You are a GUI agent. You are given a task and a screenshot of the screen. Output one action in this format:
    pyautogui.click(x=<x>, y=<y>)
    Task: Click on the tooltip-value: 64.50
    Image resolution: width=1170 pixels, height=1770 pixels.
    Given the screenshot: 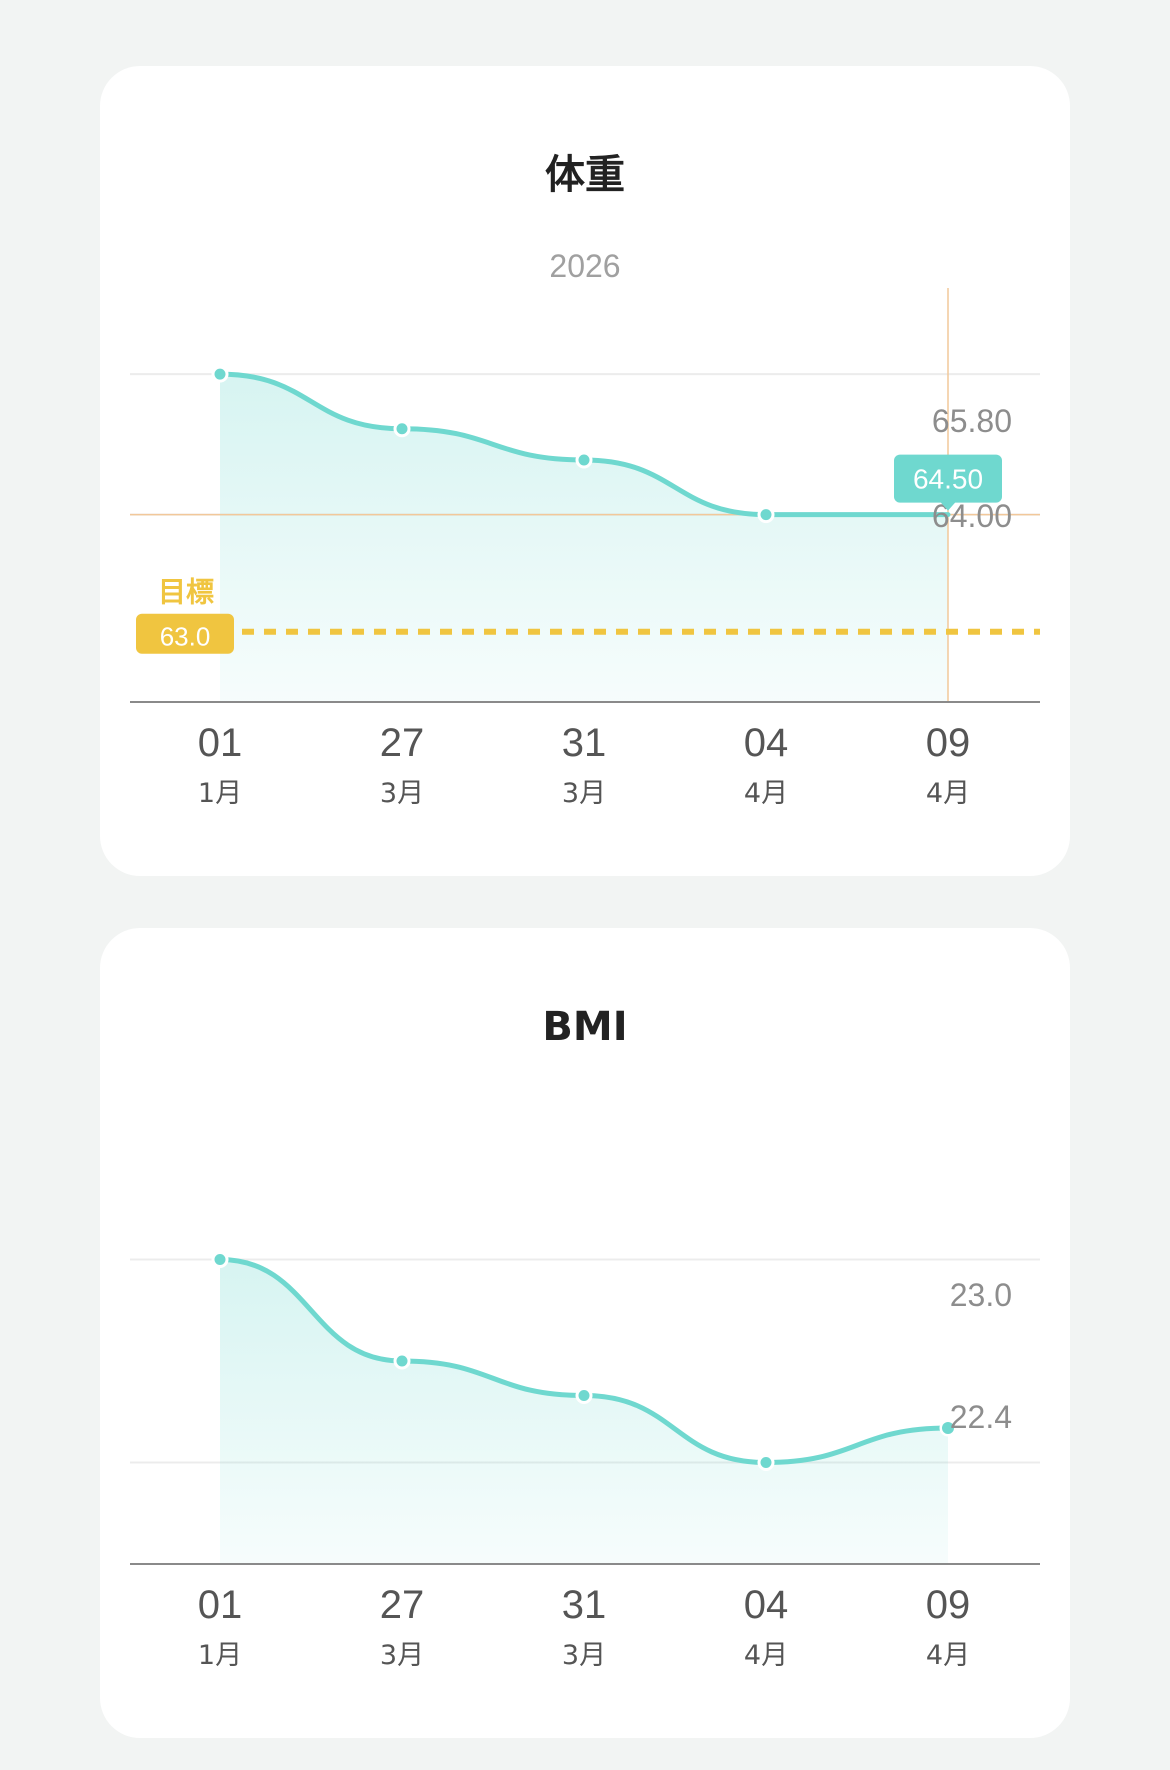 What is the action you would take?
    pyautogui.click(x=948, y=479)
    